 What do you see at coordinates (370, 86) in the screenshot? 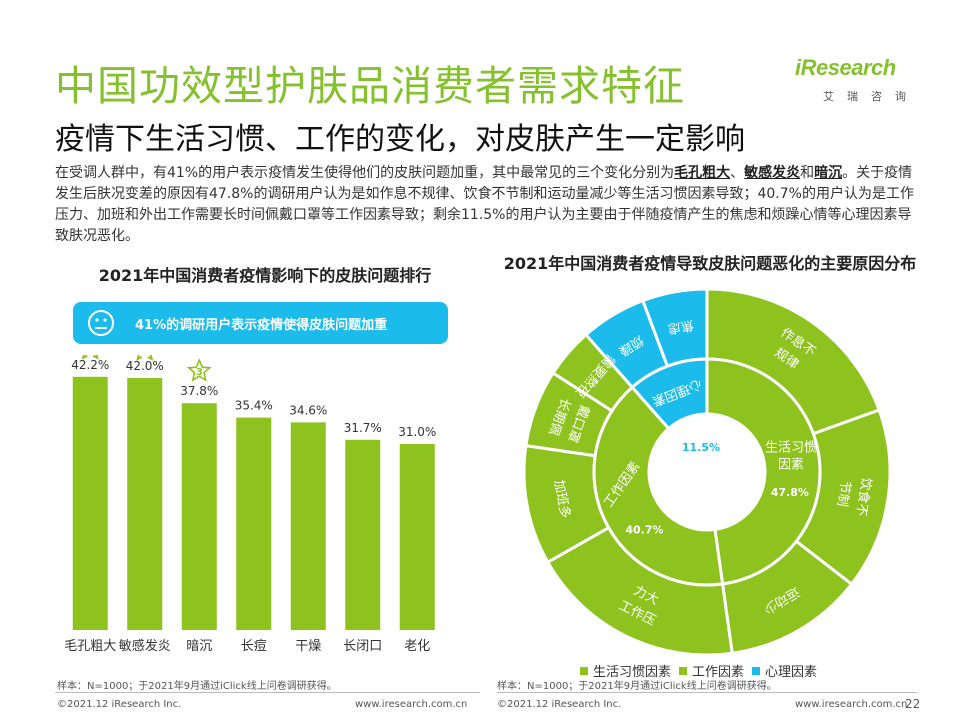
I see `page-title: 中国功效型护肤品消费者需求特征` at bounding box center [370, 86].